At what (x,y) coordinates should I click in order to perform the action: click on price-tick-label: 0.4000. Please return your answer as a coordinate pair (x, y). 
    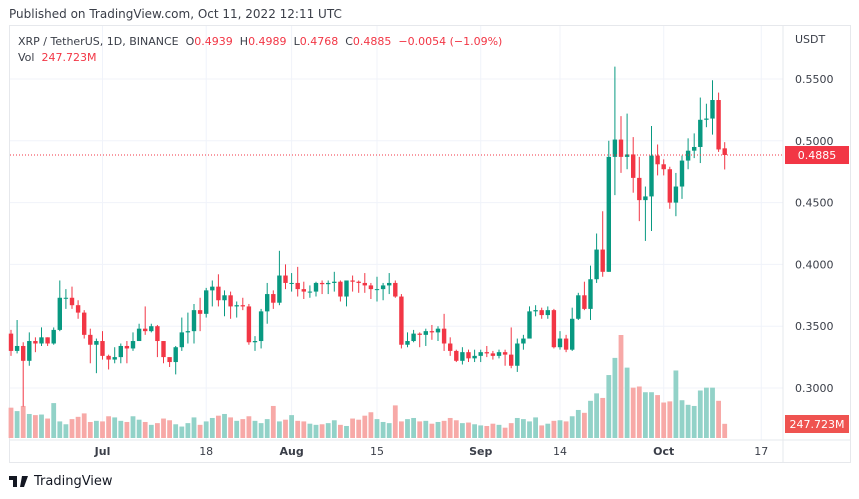
    Looking at the image, I should click on (814, 264).